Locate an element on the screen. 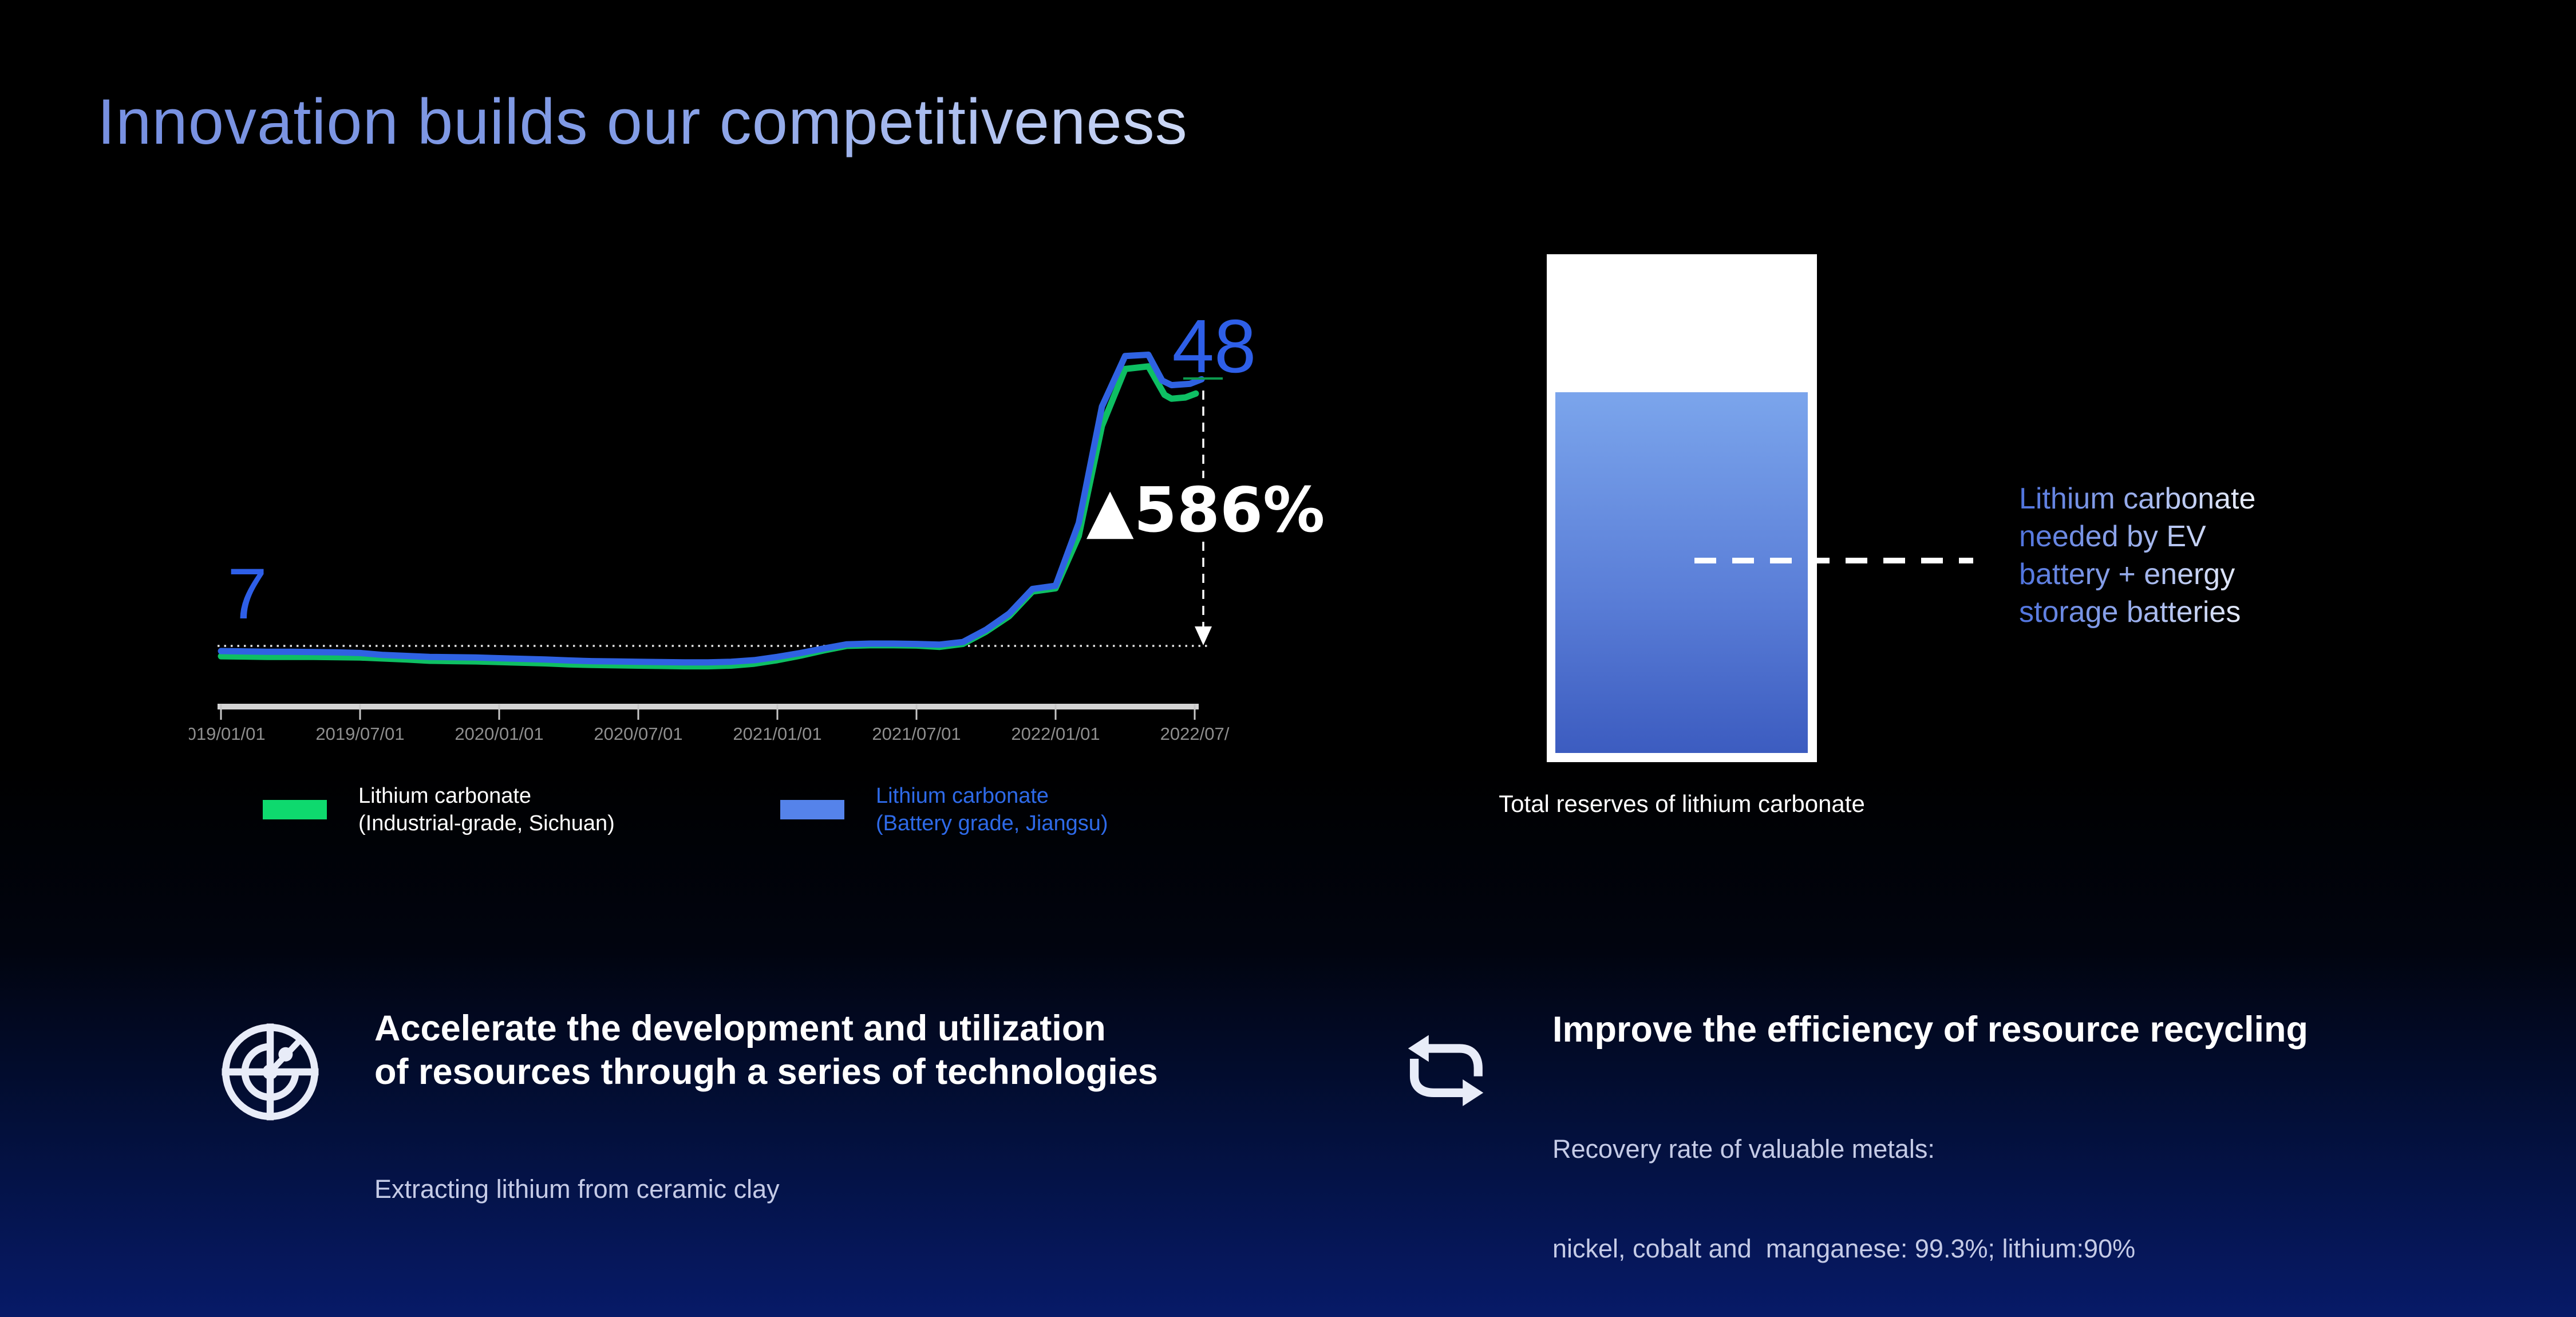 This screenshot has height=1317, width=2576. svg-text: 2019/07/01 is located at coordinates (359, 734).